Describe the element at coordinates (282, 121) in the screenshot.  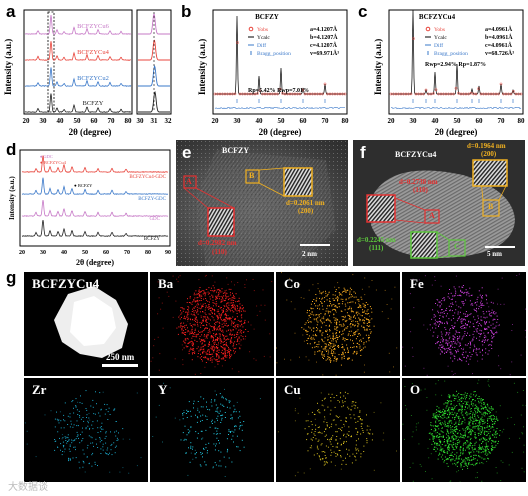
I see `b-xtick-3: 50` at that location.